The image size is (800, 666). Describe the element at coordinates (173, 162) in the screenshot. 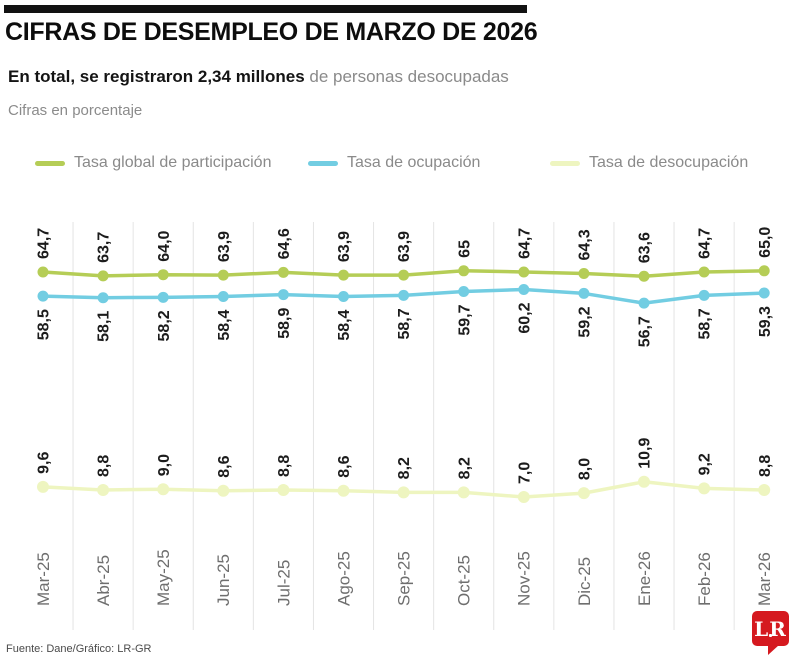

I see `legend-label-participacion: Tasa global de participación` at that location.